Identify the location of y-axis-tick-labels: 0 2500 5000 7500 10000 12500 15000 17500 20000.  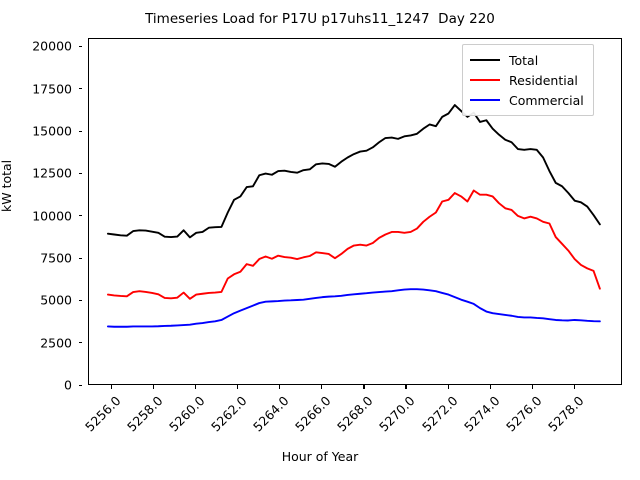
(41, 215).